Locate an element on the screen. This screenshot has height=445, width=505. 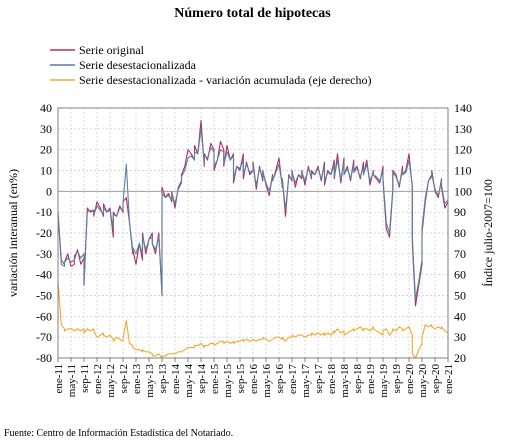
x-tick-label: ene-14 is located at coordinates (176, 379).